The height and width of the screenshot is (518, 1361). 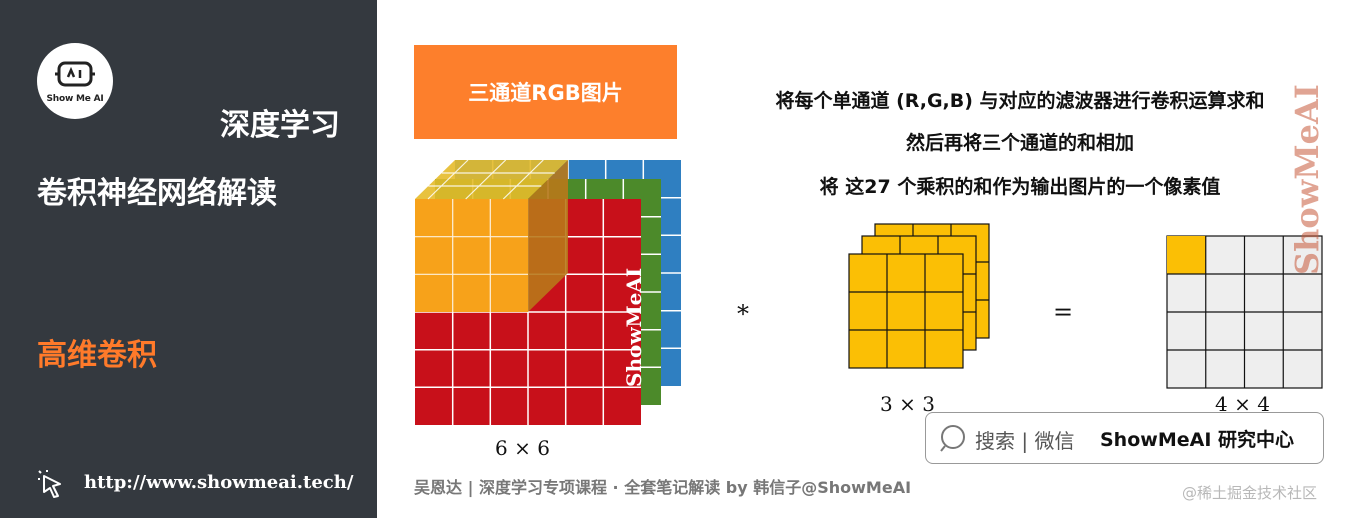 What do you see at coordinates (1244, 312) in the screenshot?
I see `output-grid` at bounding box center [1244, 312].